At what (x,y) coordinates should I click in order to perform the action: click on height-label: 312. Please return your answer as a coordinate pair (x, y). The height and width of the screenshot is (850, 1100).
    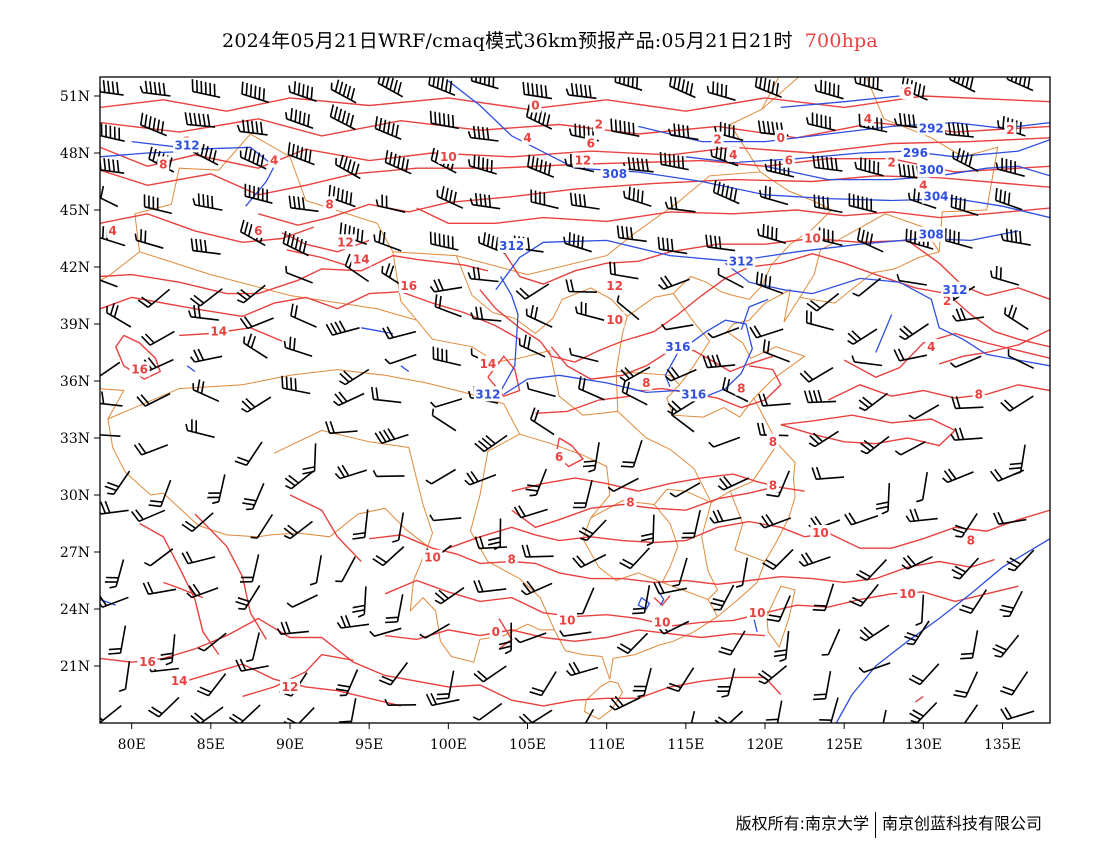
    Looking at the image, I should click on (741, 261).